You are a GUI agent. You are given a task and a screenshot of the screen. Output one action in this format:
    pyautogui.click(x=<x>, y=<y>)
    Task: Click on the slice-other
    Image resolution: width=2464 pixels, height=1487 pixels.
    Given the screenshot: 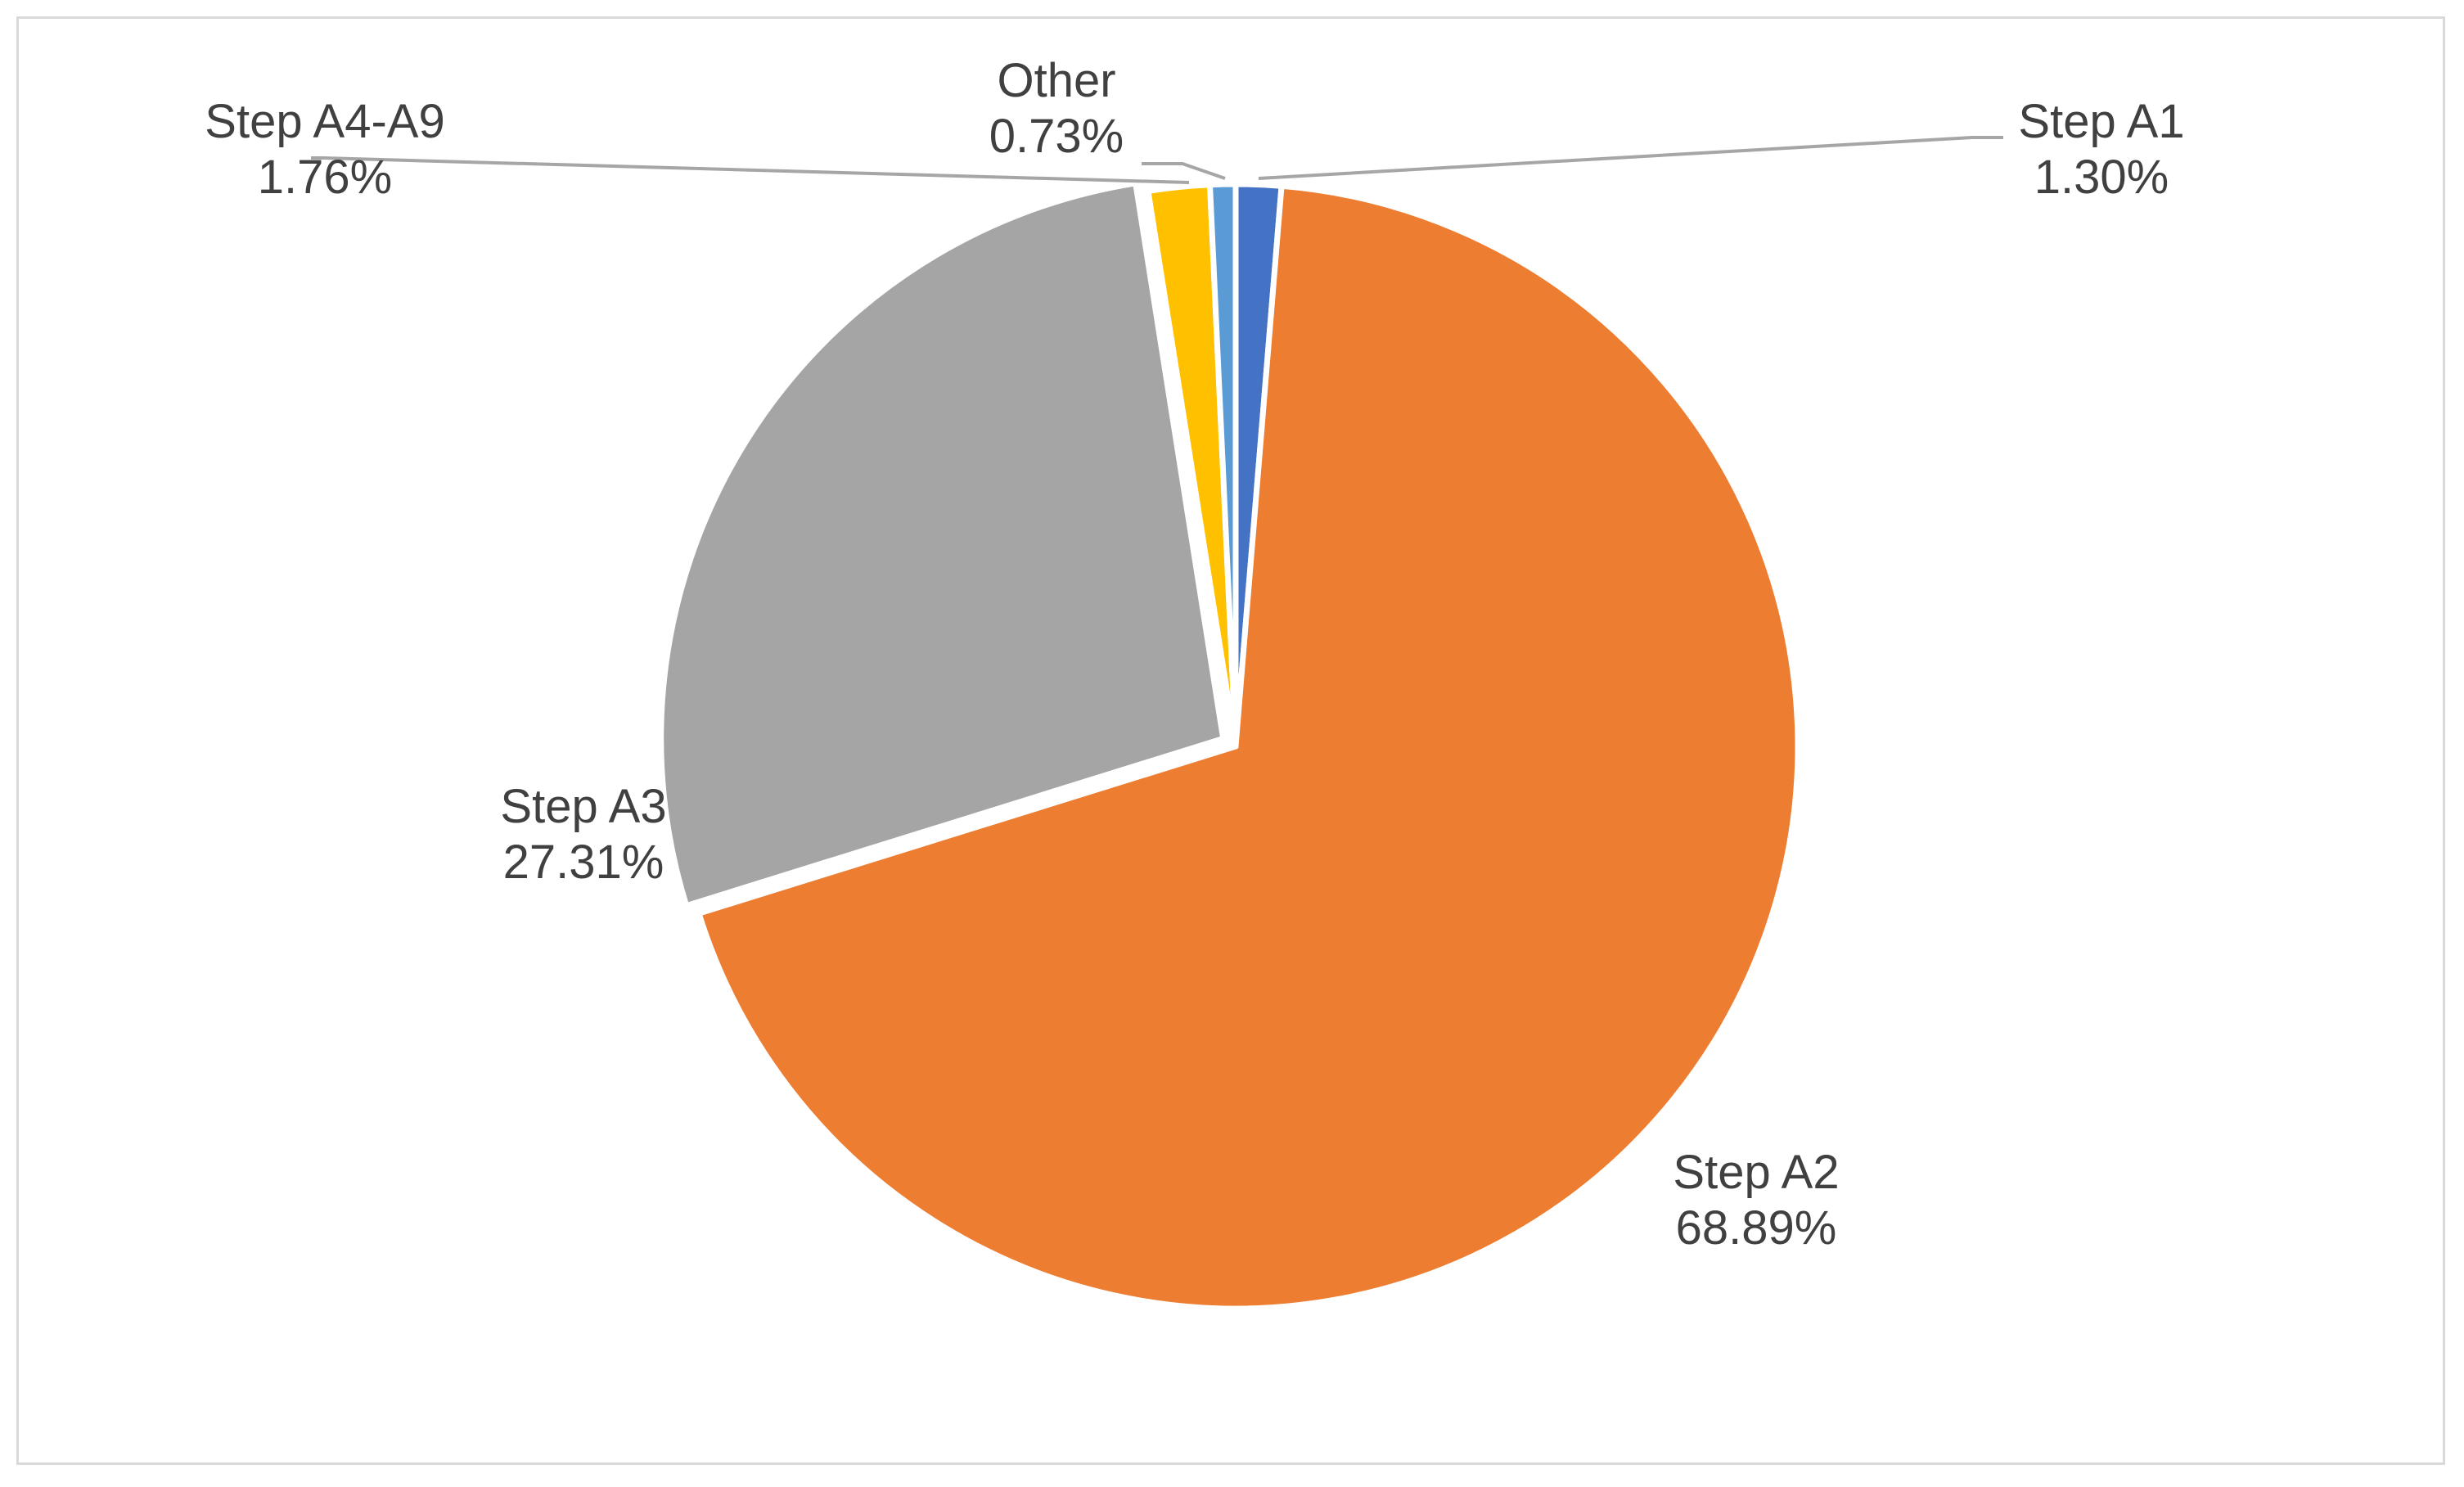 What is the action you would take?
    pyautogui.click(x=1223, y=465)
    